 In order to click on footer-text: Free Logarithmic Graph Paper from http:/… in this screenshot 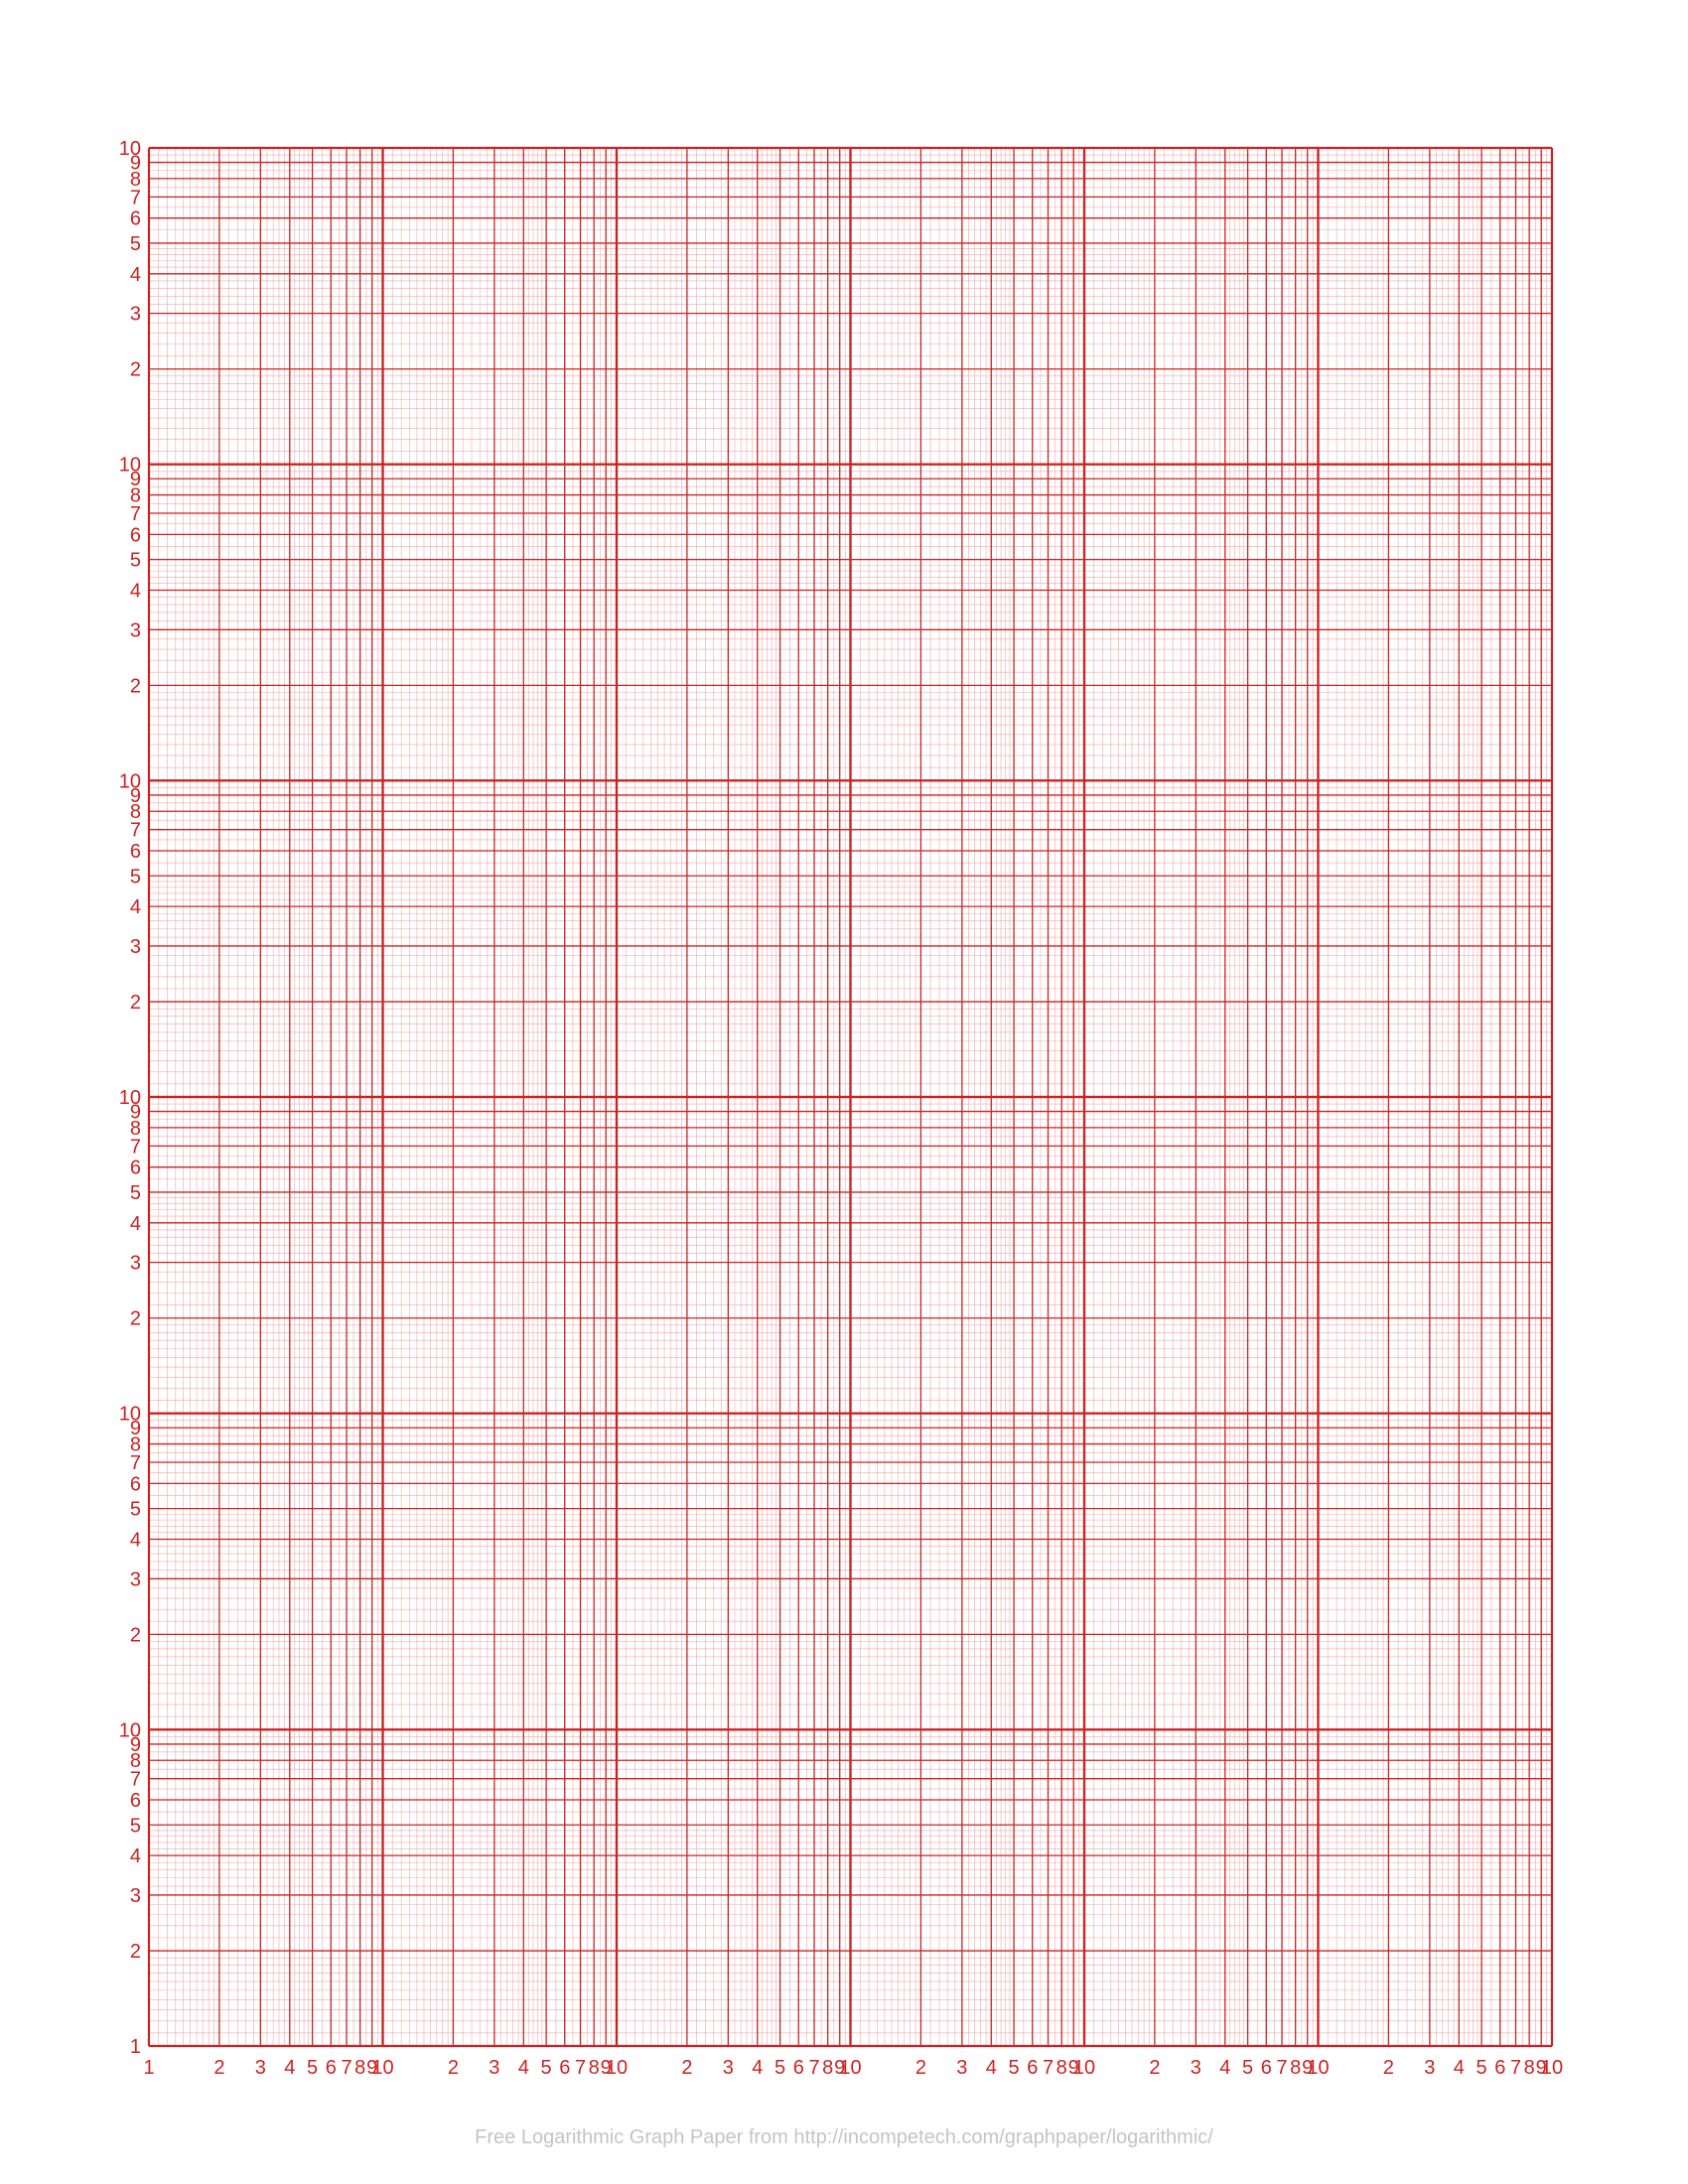, I will do `click(844, 2137)`.